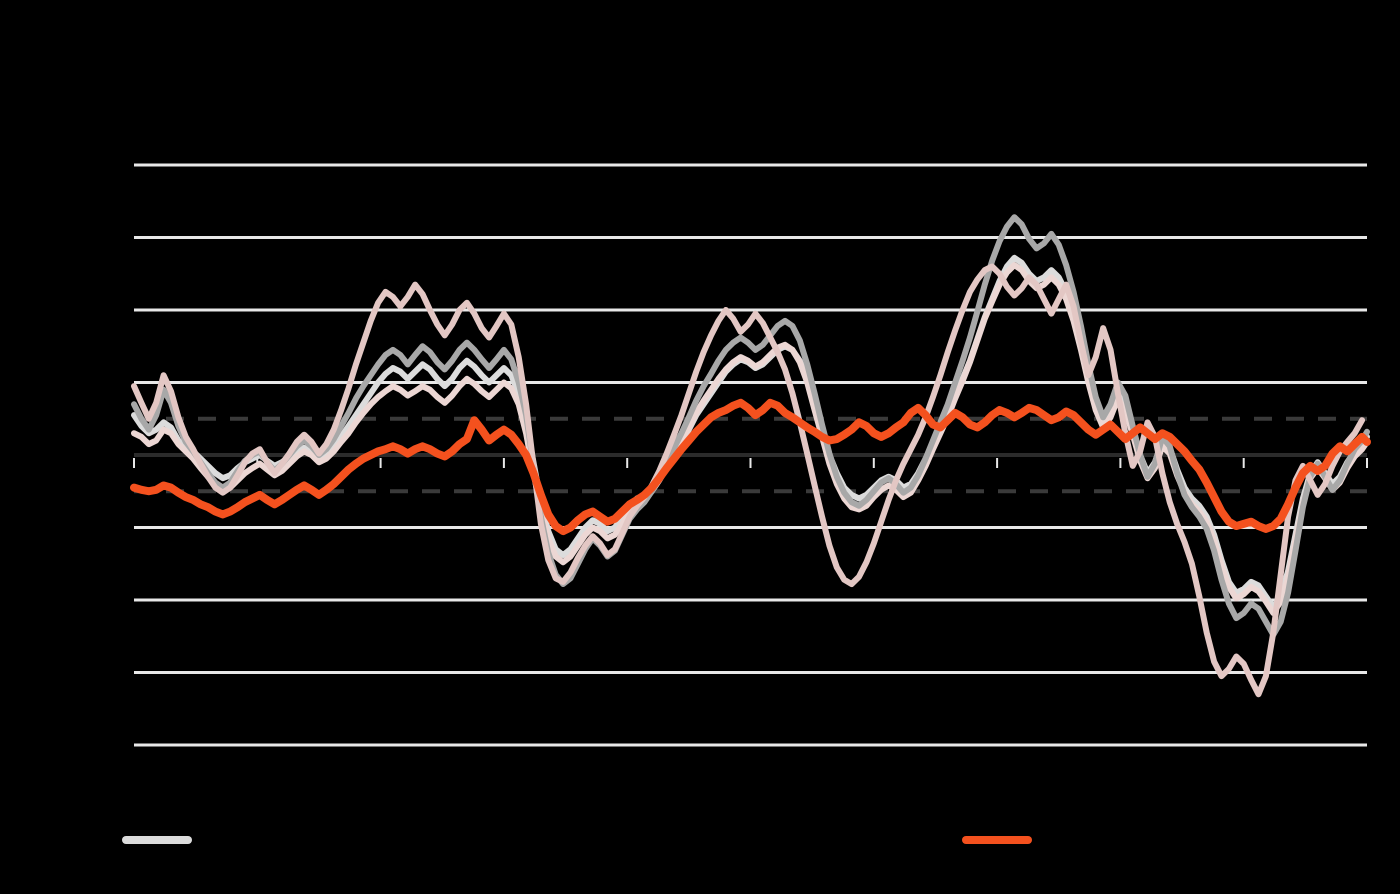  Describe the element at coordinates (997, 840) in the screenshot. I see `legend-swatch-highlight` at that location.